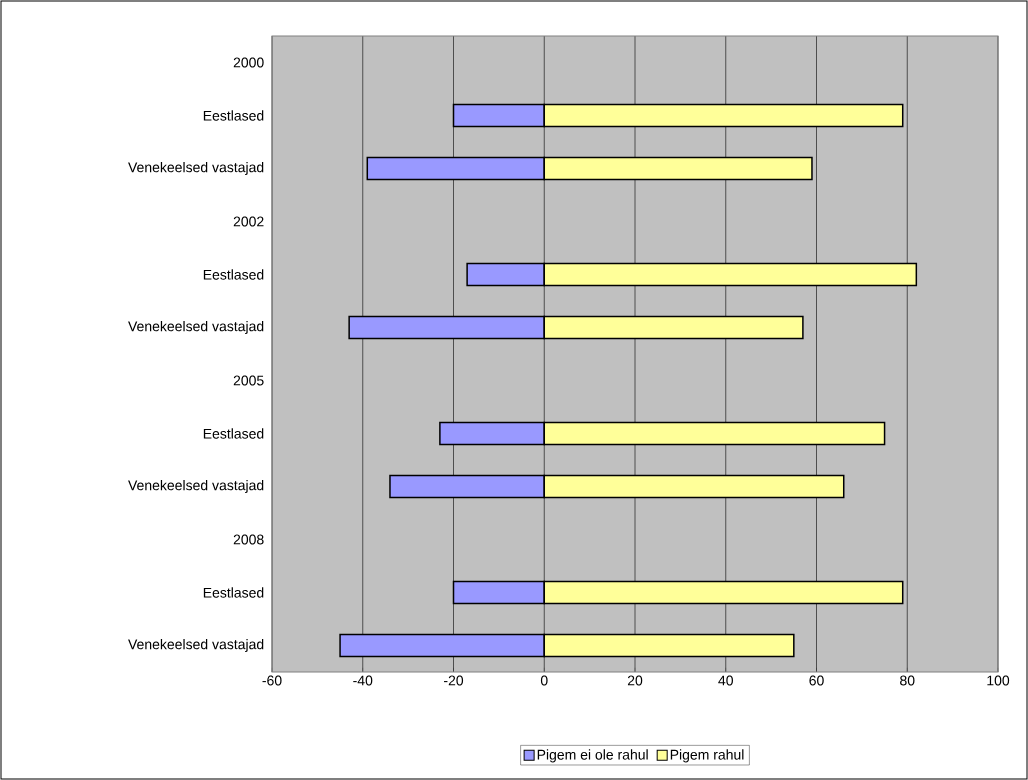 This screenshot has width=1028, height=780. I want to click on x-tick-label: -40, so click(363, 680).